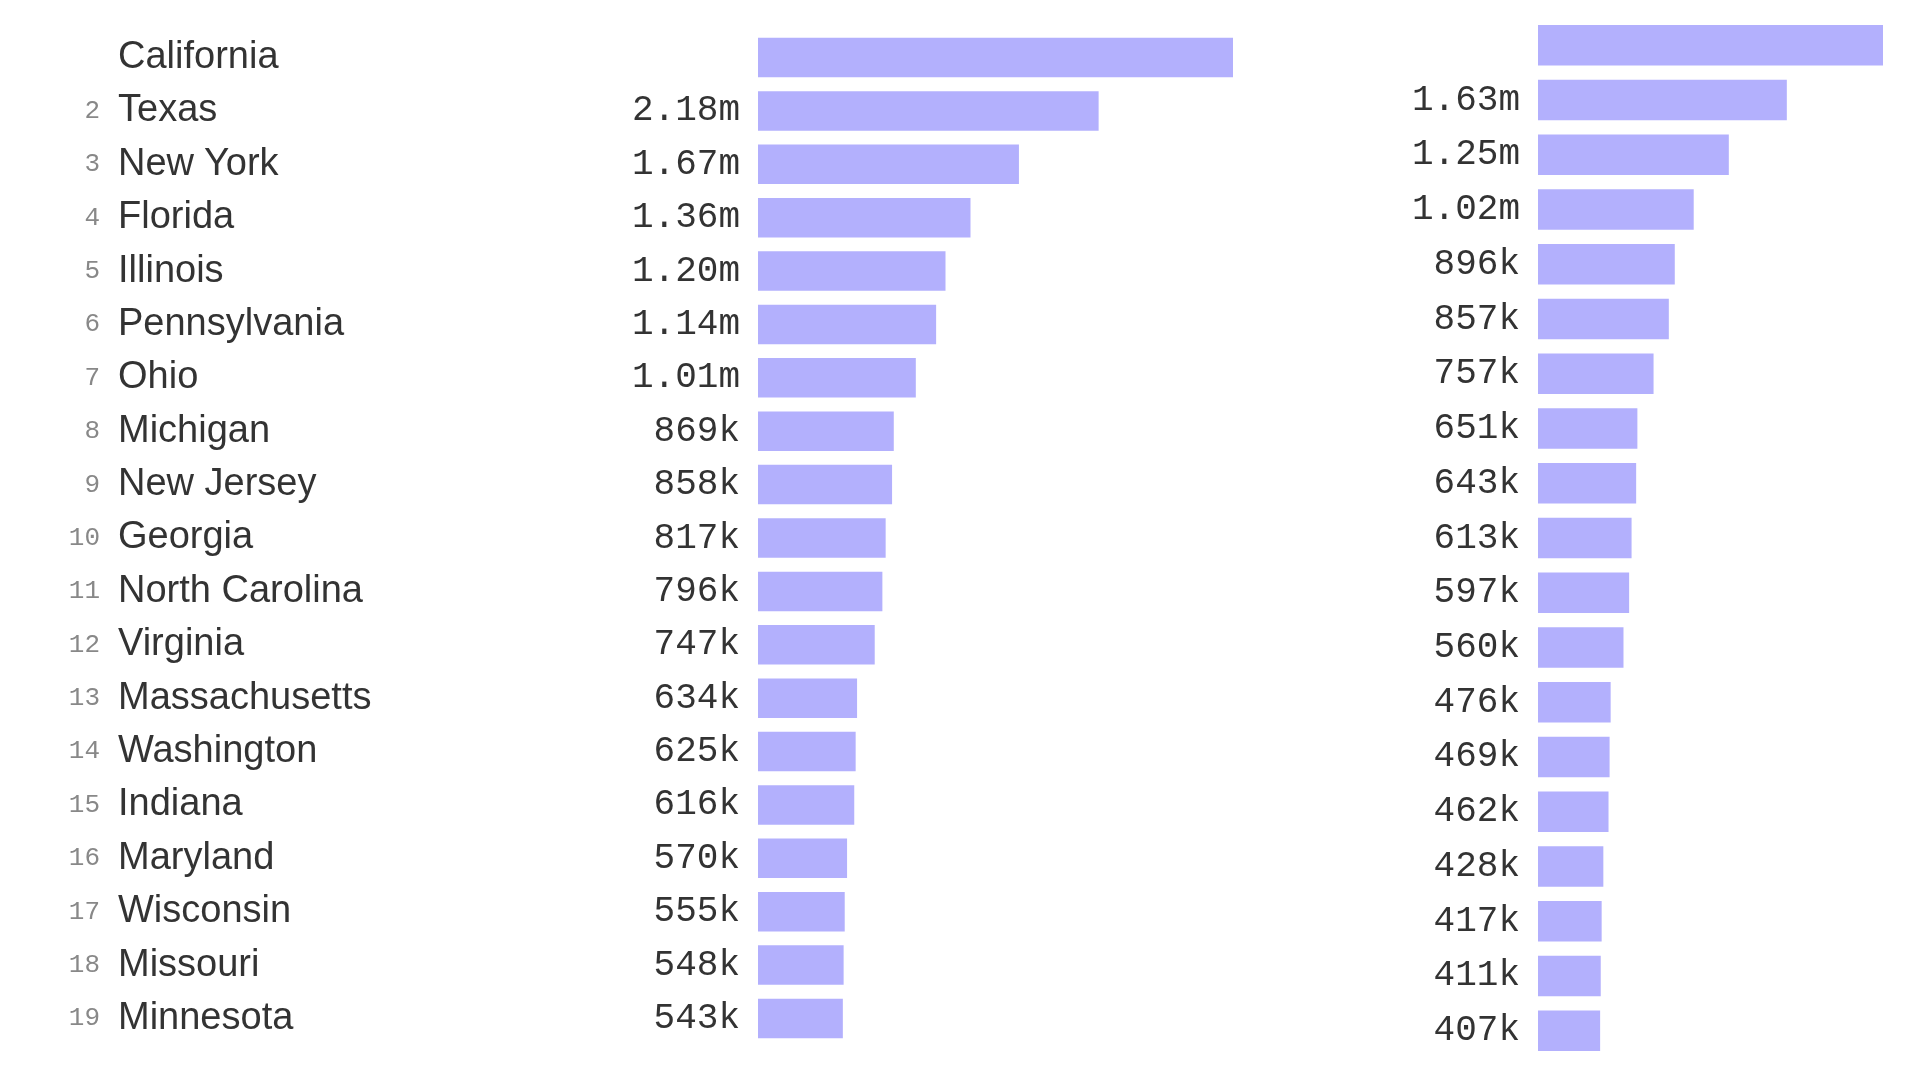 This screenshot has width=1920, height=1080. What do you see at coordinates (92, 110) in the screenshot?
I see `text: 2` at bounding box center [92, 110].